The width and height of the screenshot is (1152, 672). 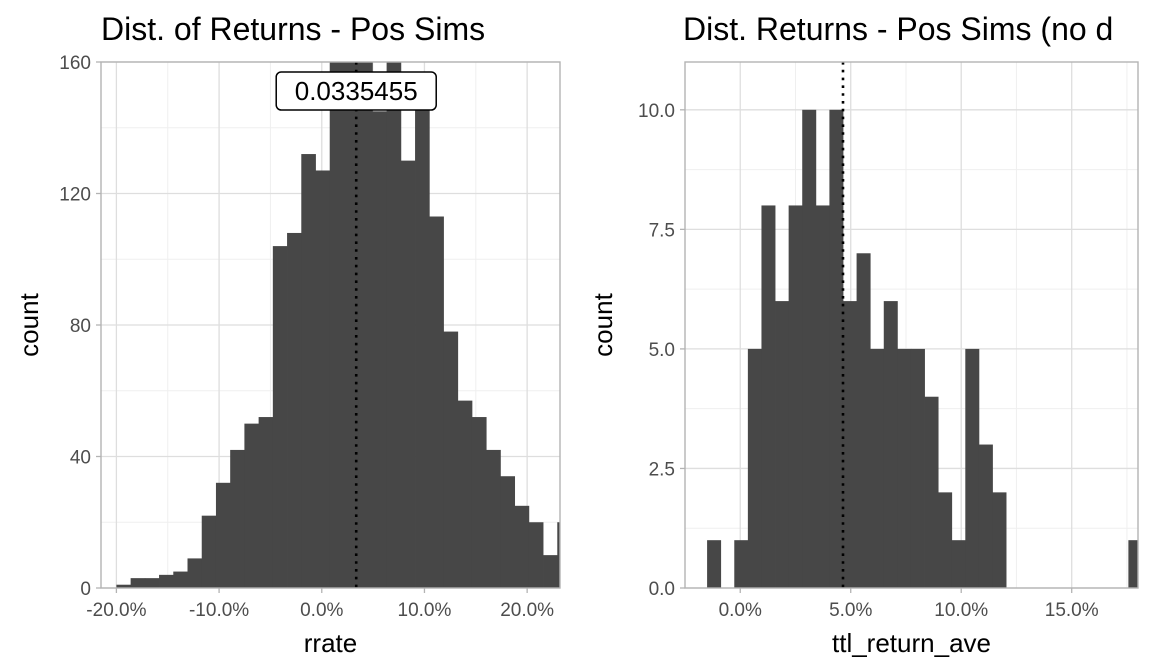 I want to click on y-tick-label: 160, so click(x=75, y=63).